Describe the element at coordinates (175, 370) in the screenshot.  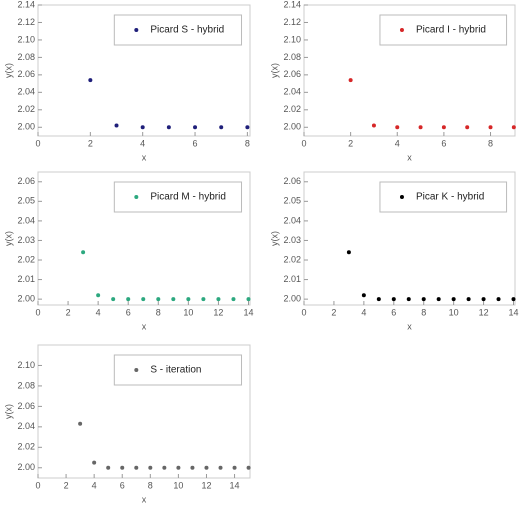
I see `legend-label: S - iteration` at that location.